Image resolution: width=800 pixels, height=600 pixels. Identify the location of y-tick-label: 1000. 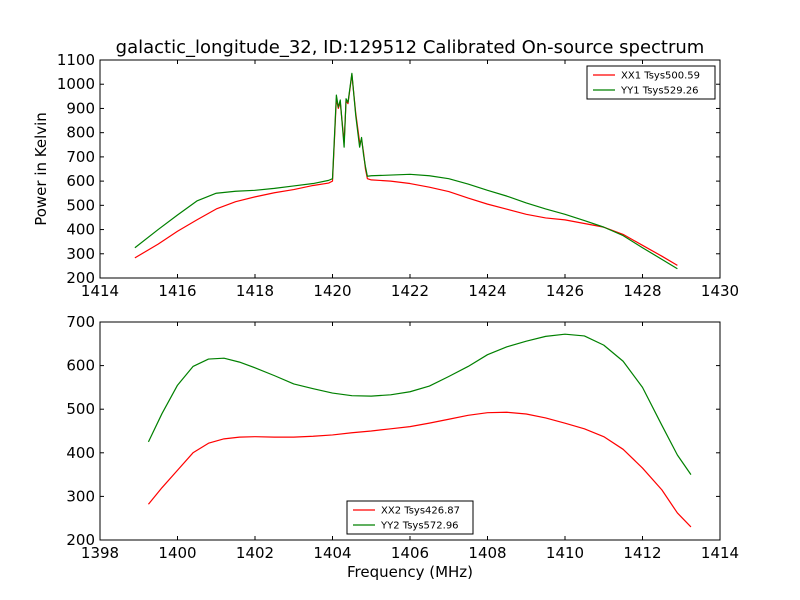
(76, 84).